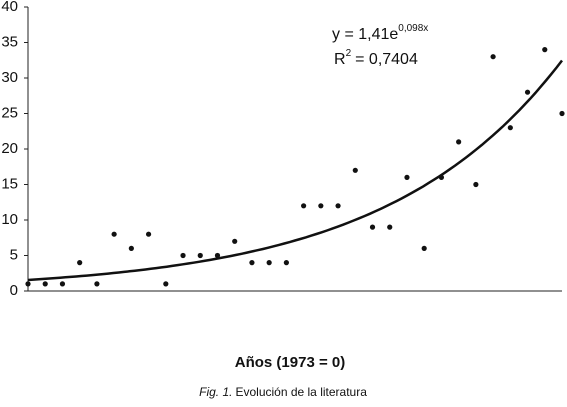  Describe the element at coordinates (386, 59) in the screenshot. I see `r-squared-value: = 0,7404` at that location.